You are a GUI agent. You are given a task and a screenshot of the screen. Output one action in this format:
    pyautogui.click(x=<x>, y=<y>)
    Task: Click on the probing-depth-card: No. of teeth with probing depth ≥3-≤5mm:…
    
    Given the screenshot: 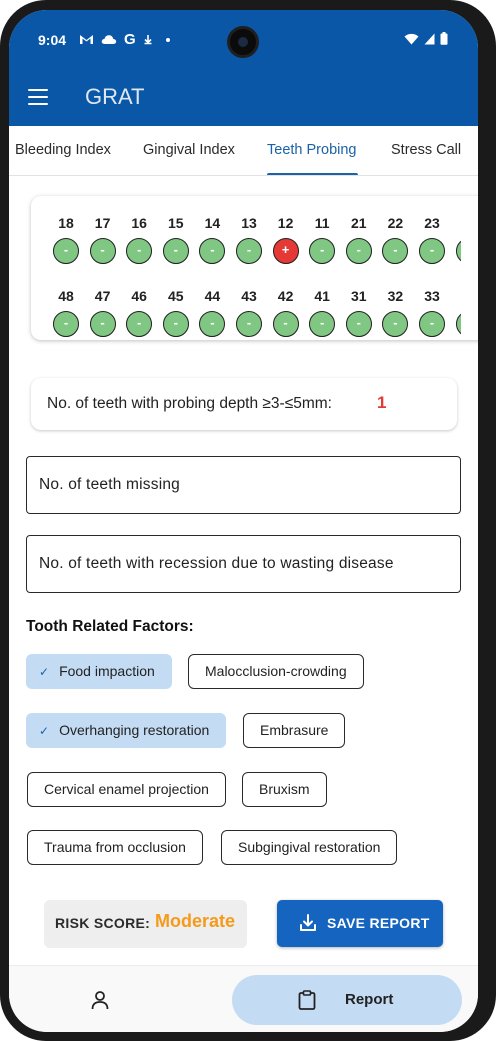 What is the action you would take?
    pyautogui.click(x=244, y=404)
    